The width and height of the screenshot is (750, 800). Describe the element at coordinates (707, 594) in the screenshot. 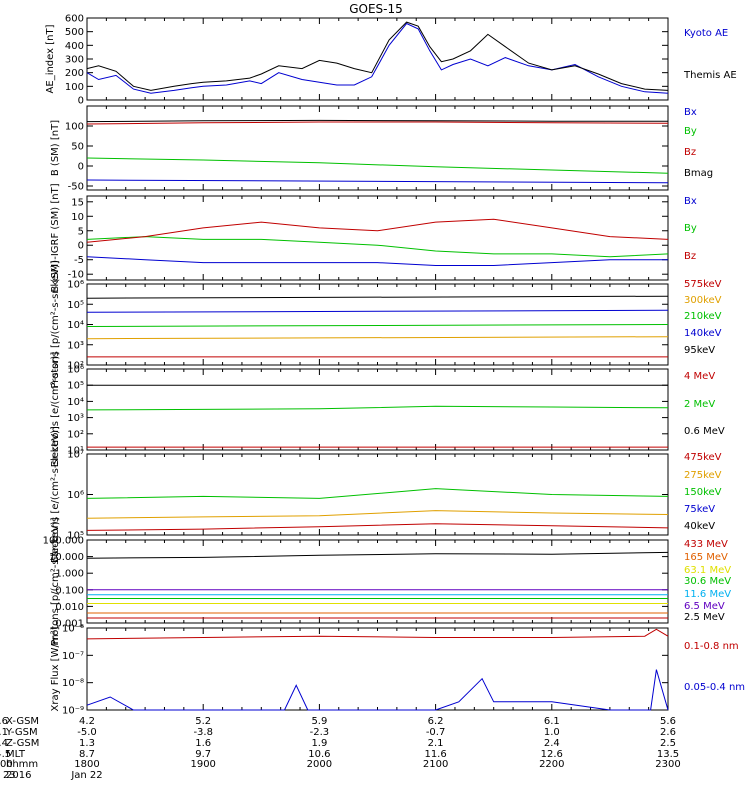

I see `legend-entry: 11.6 MeV` at that location.